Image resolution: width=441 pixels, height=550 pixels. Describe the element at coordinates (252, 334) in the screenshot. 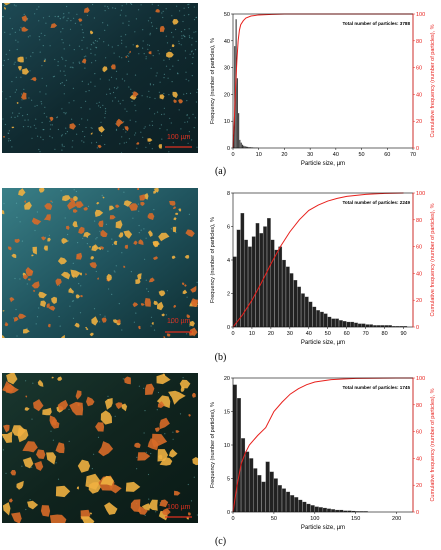

I see `x-tick-label: 10` at that location.